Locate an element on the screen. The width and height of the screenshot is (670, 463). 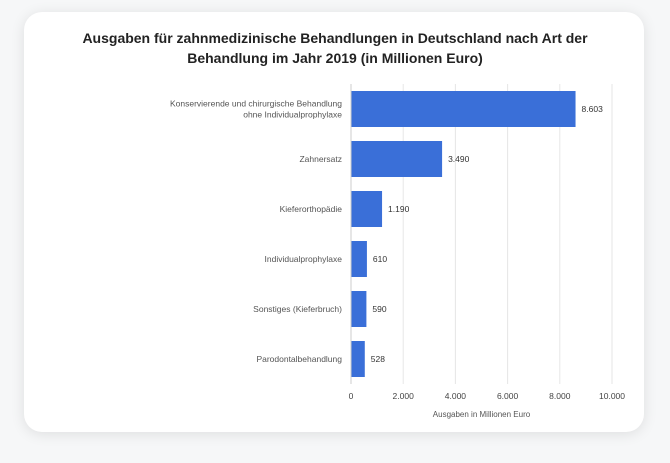
x-tick-label-1: 2.000 is located at coordinates (404, 396).